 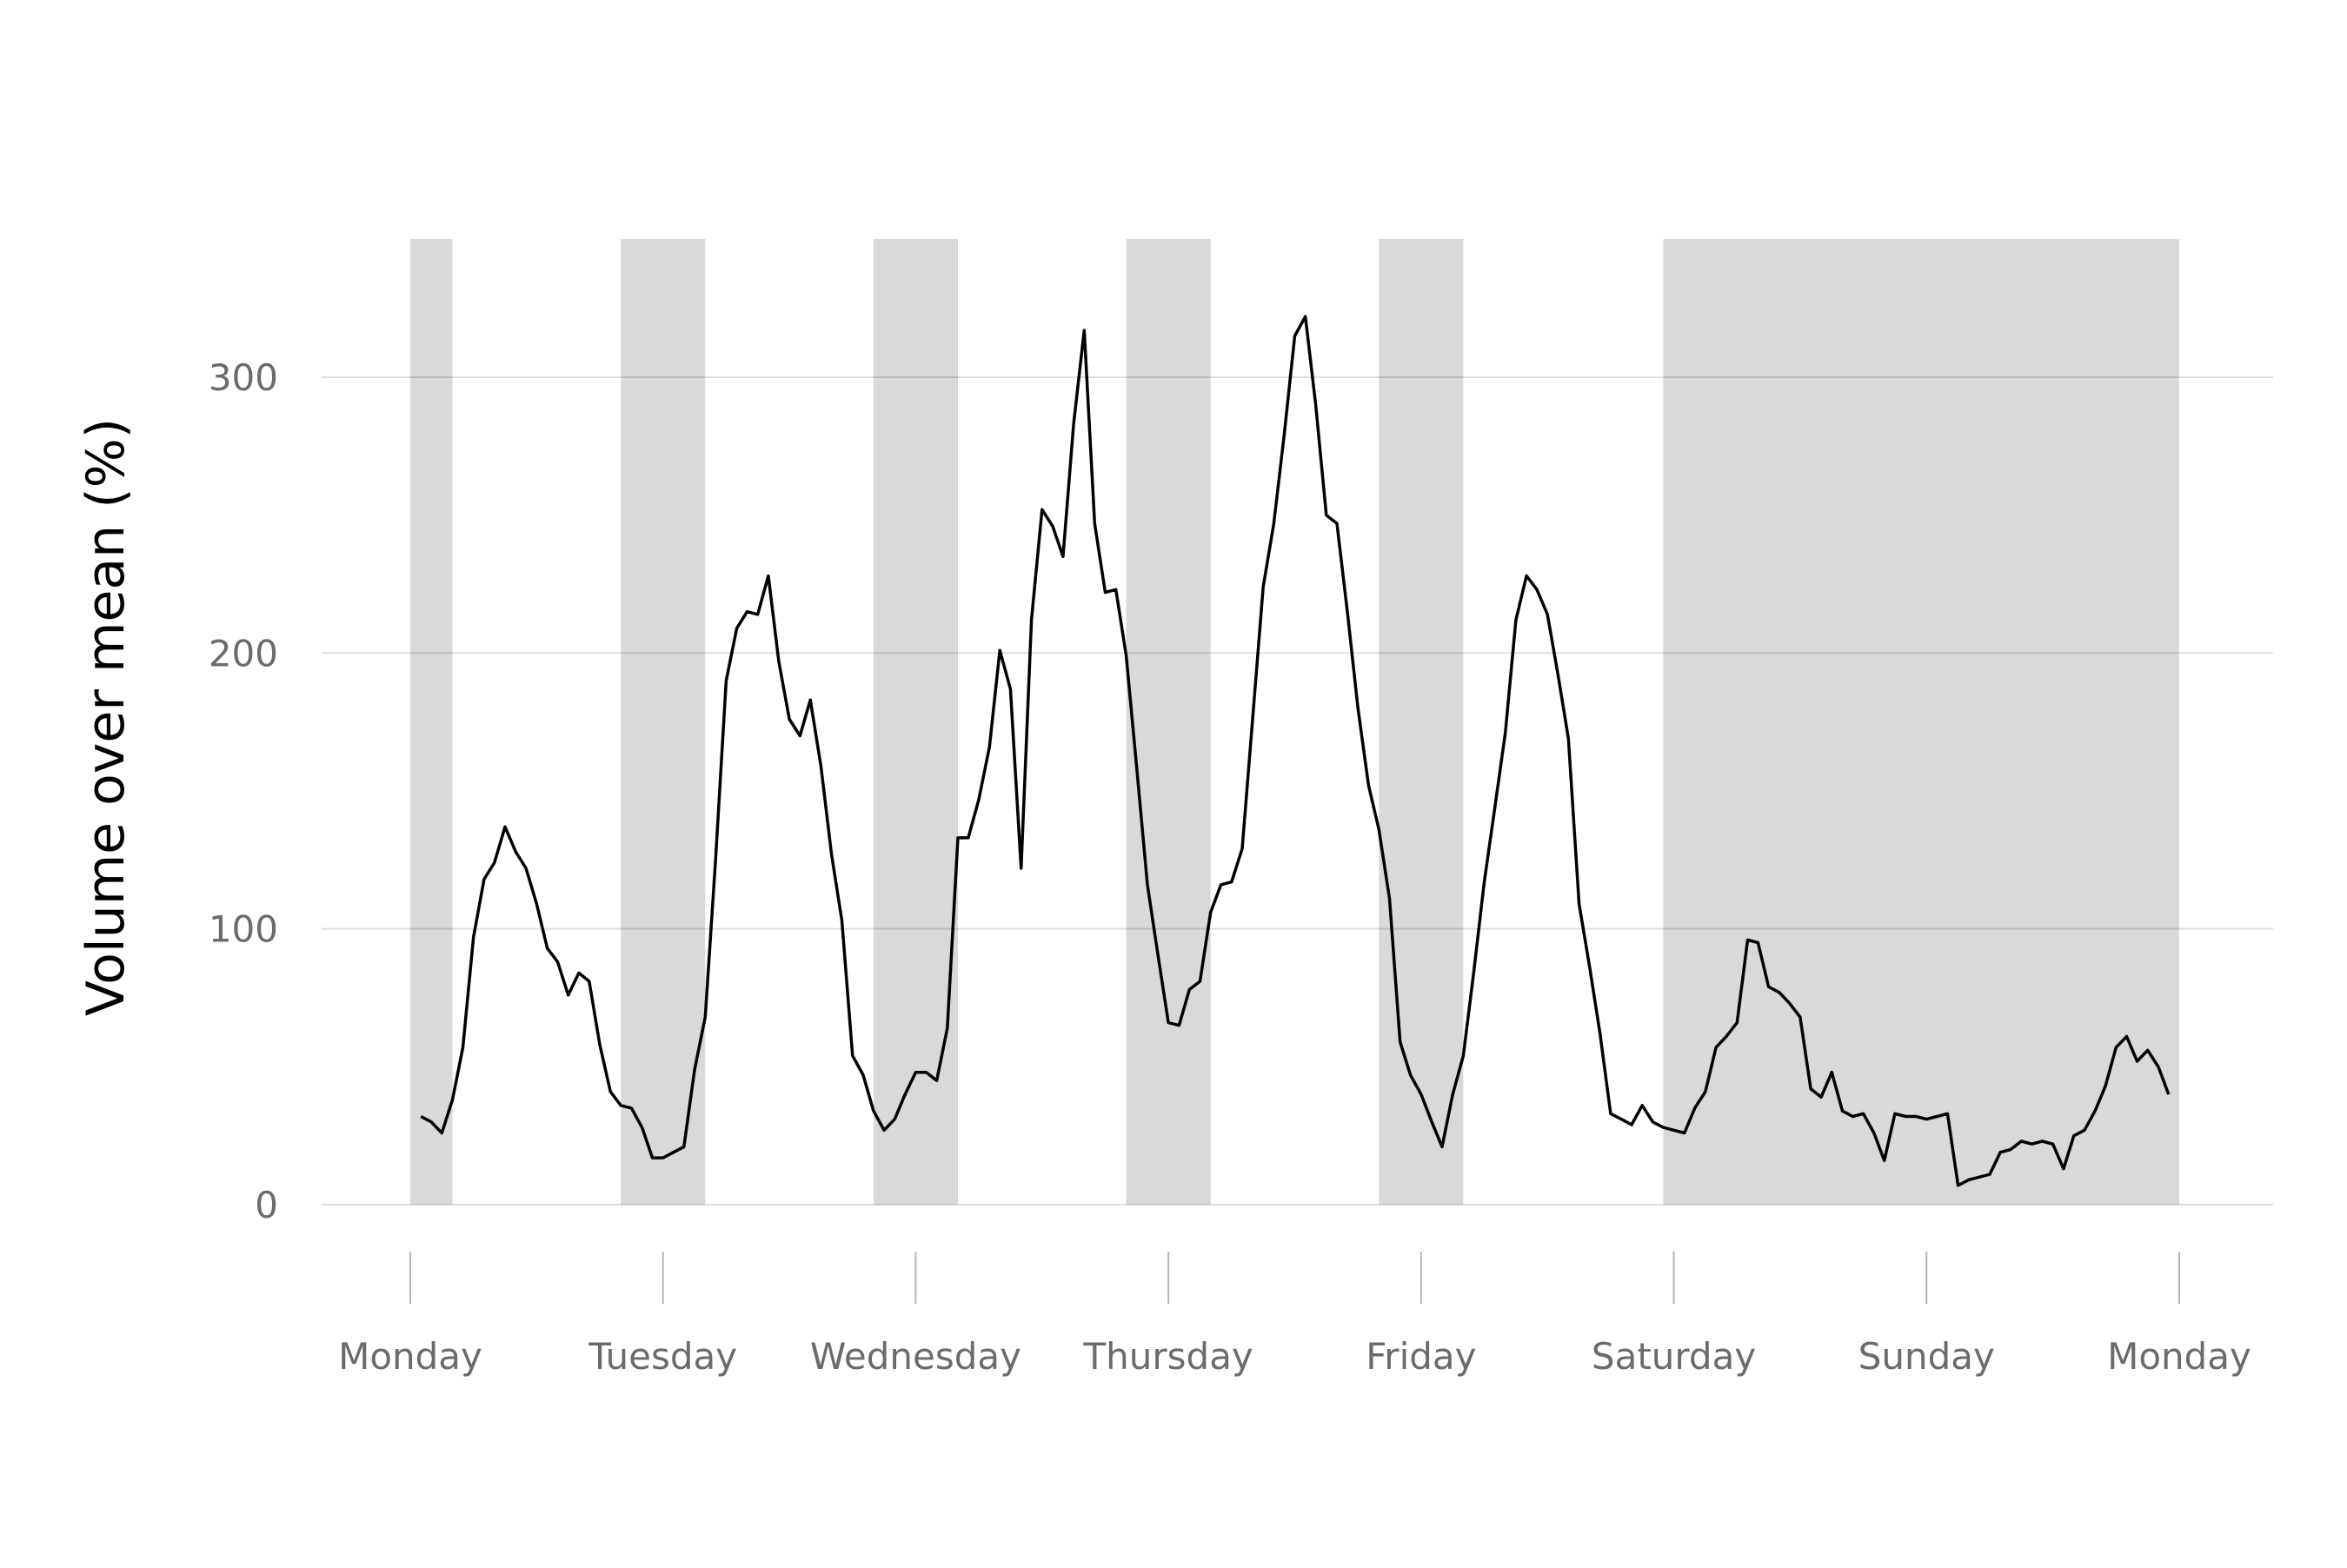 What do you see at coordinates (1926, 1356) in the screenshot?
I see `x-tick-label: Sunday` at bounding box center [1926, 1356].